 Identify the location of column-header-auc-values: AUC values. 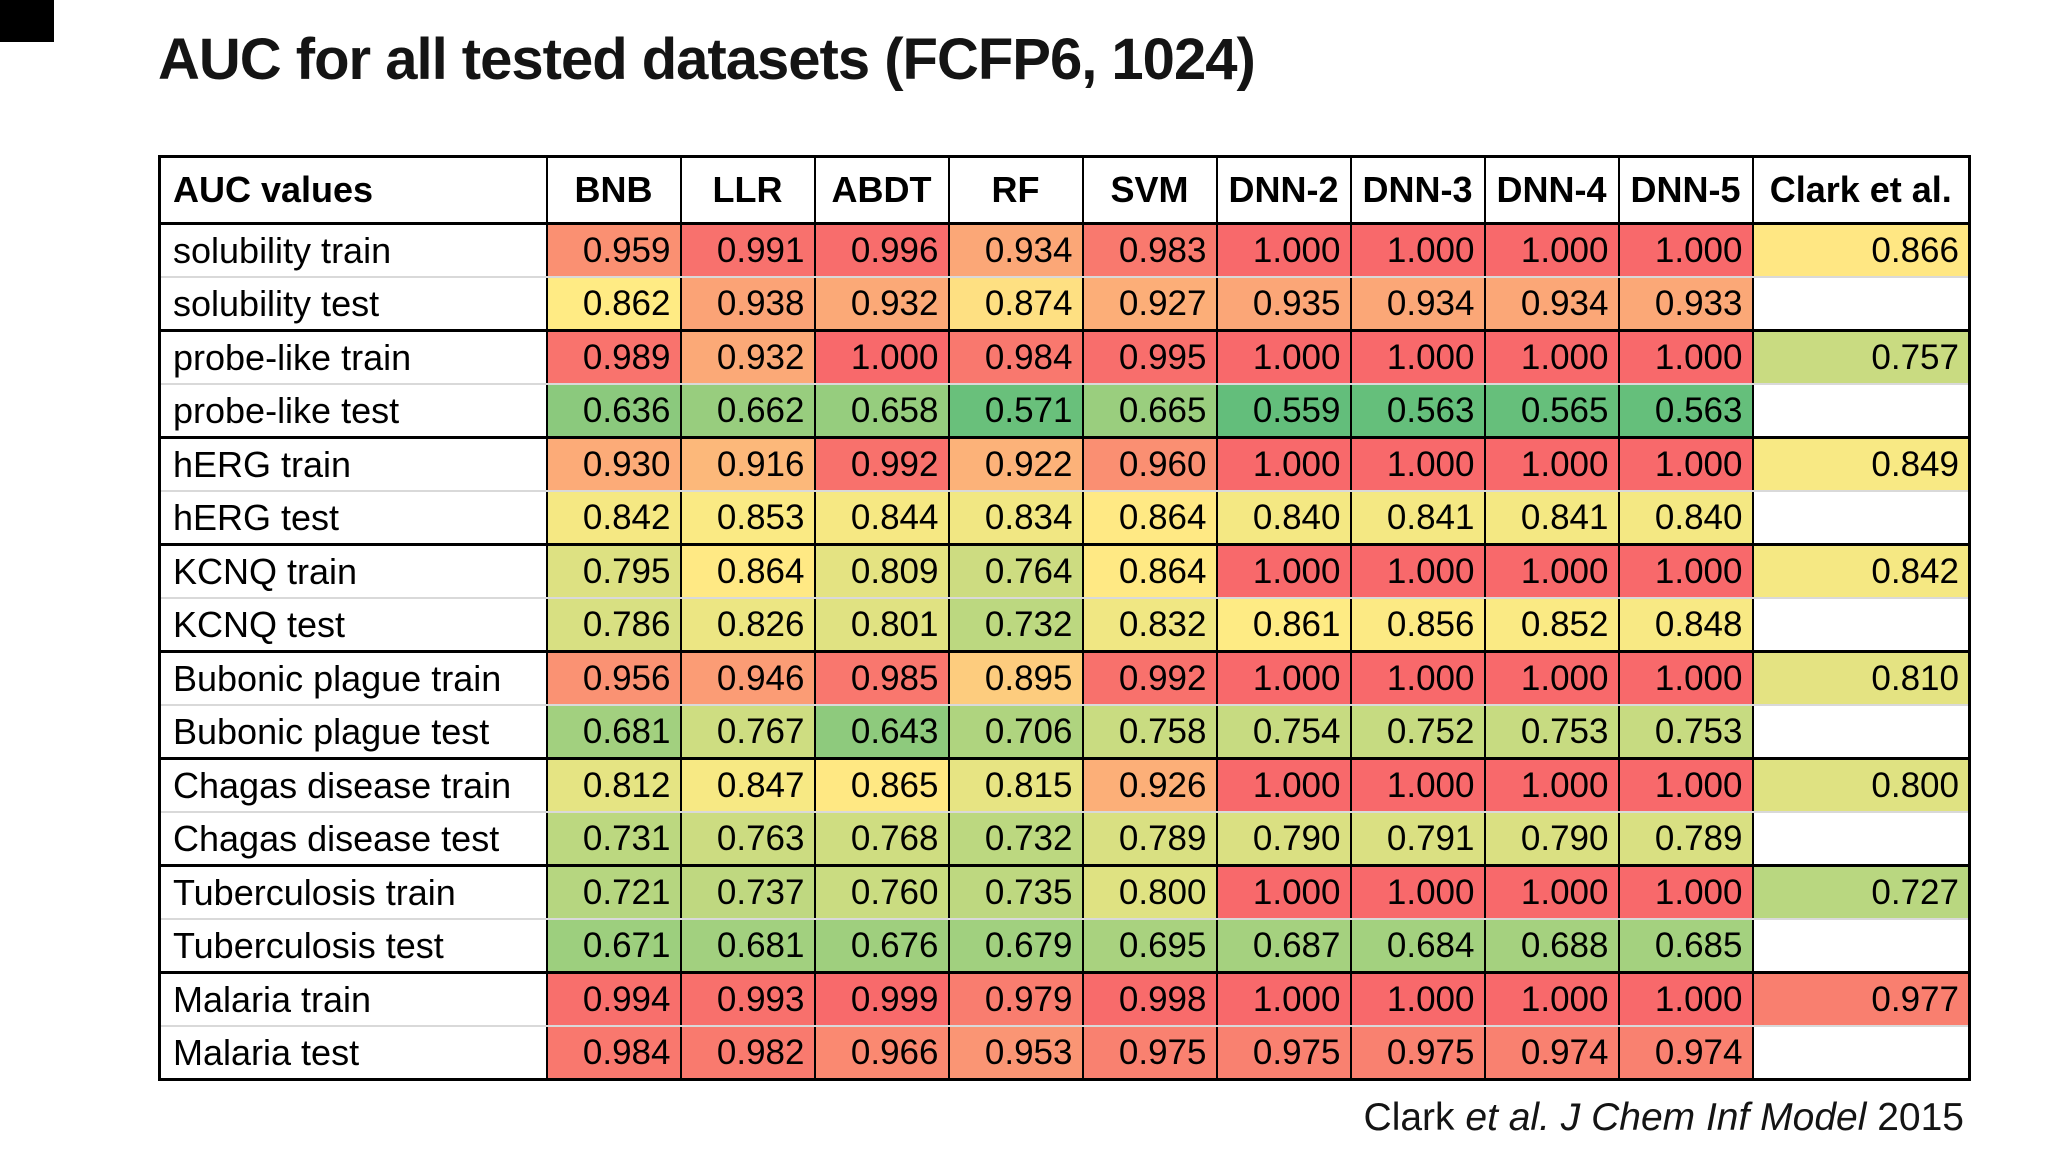
(353, 190).